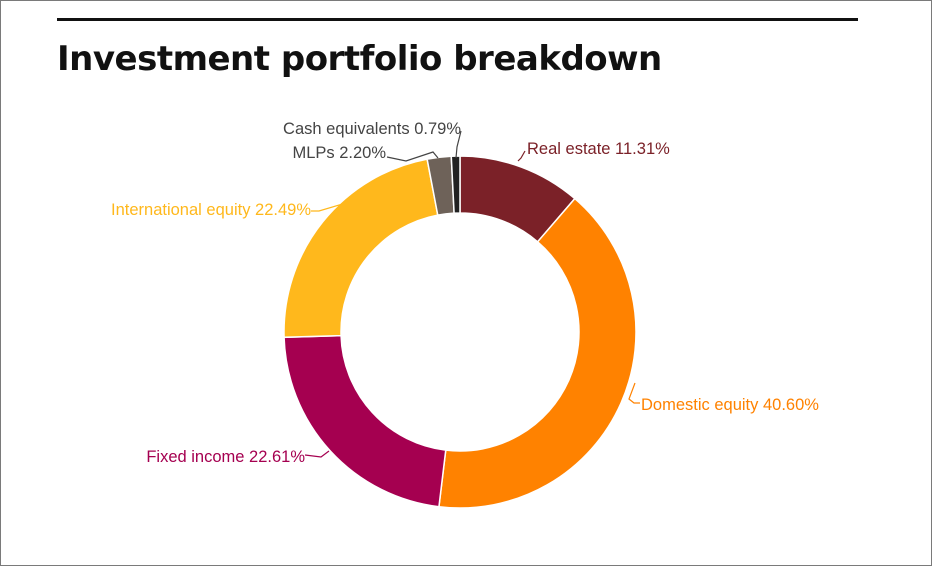 The height and width of the screenshot is (566, 932). I want to click on slice-domestic-equity, so click(537, 353).